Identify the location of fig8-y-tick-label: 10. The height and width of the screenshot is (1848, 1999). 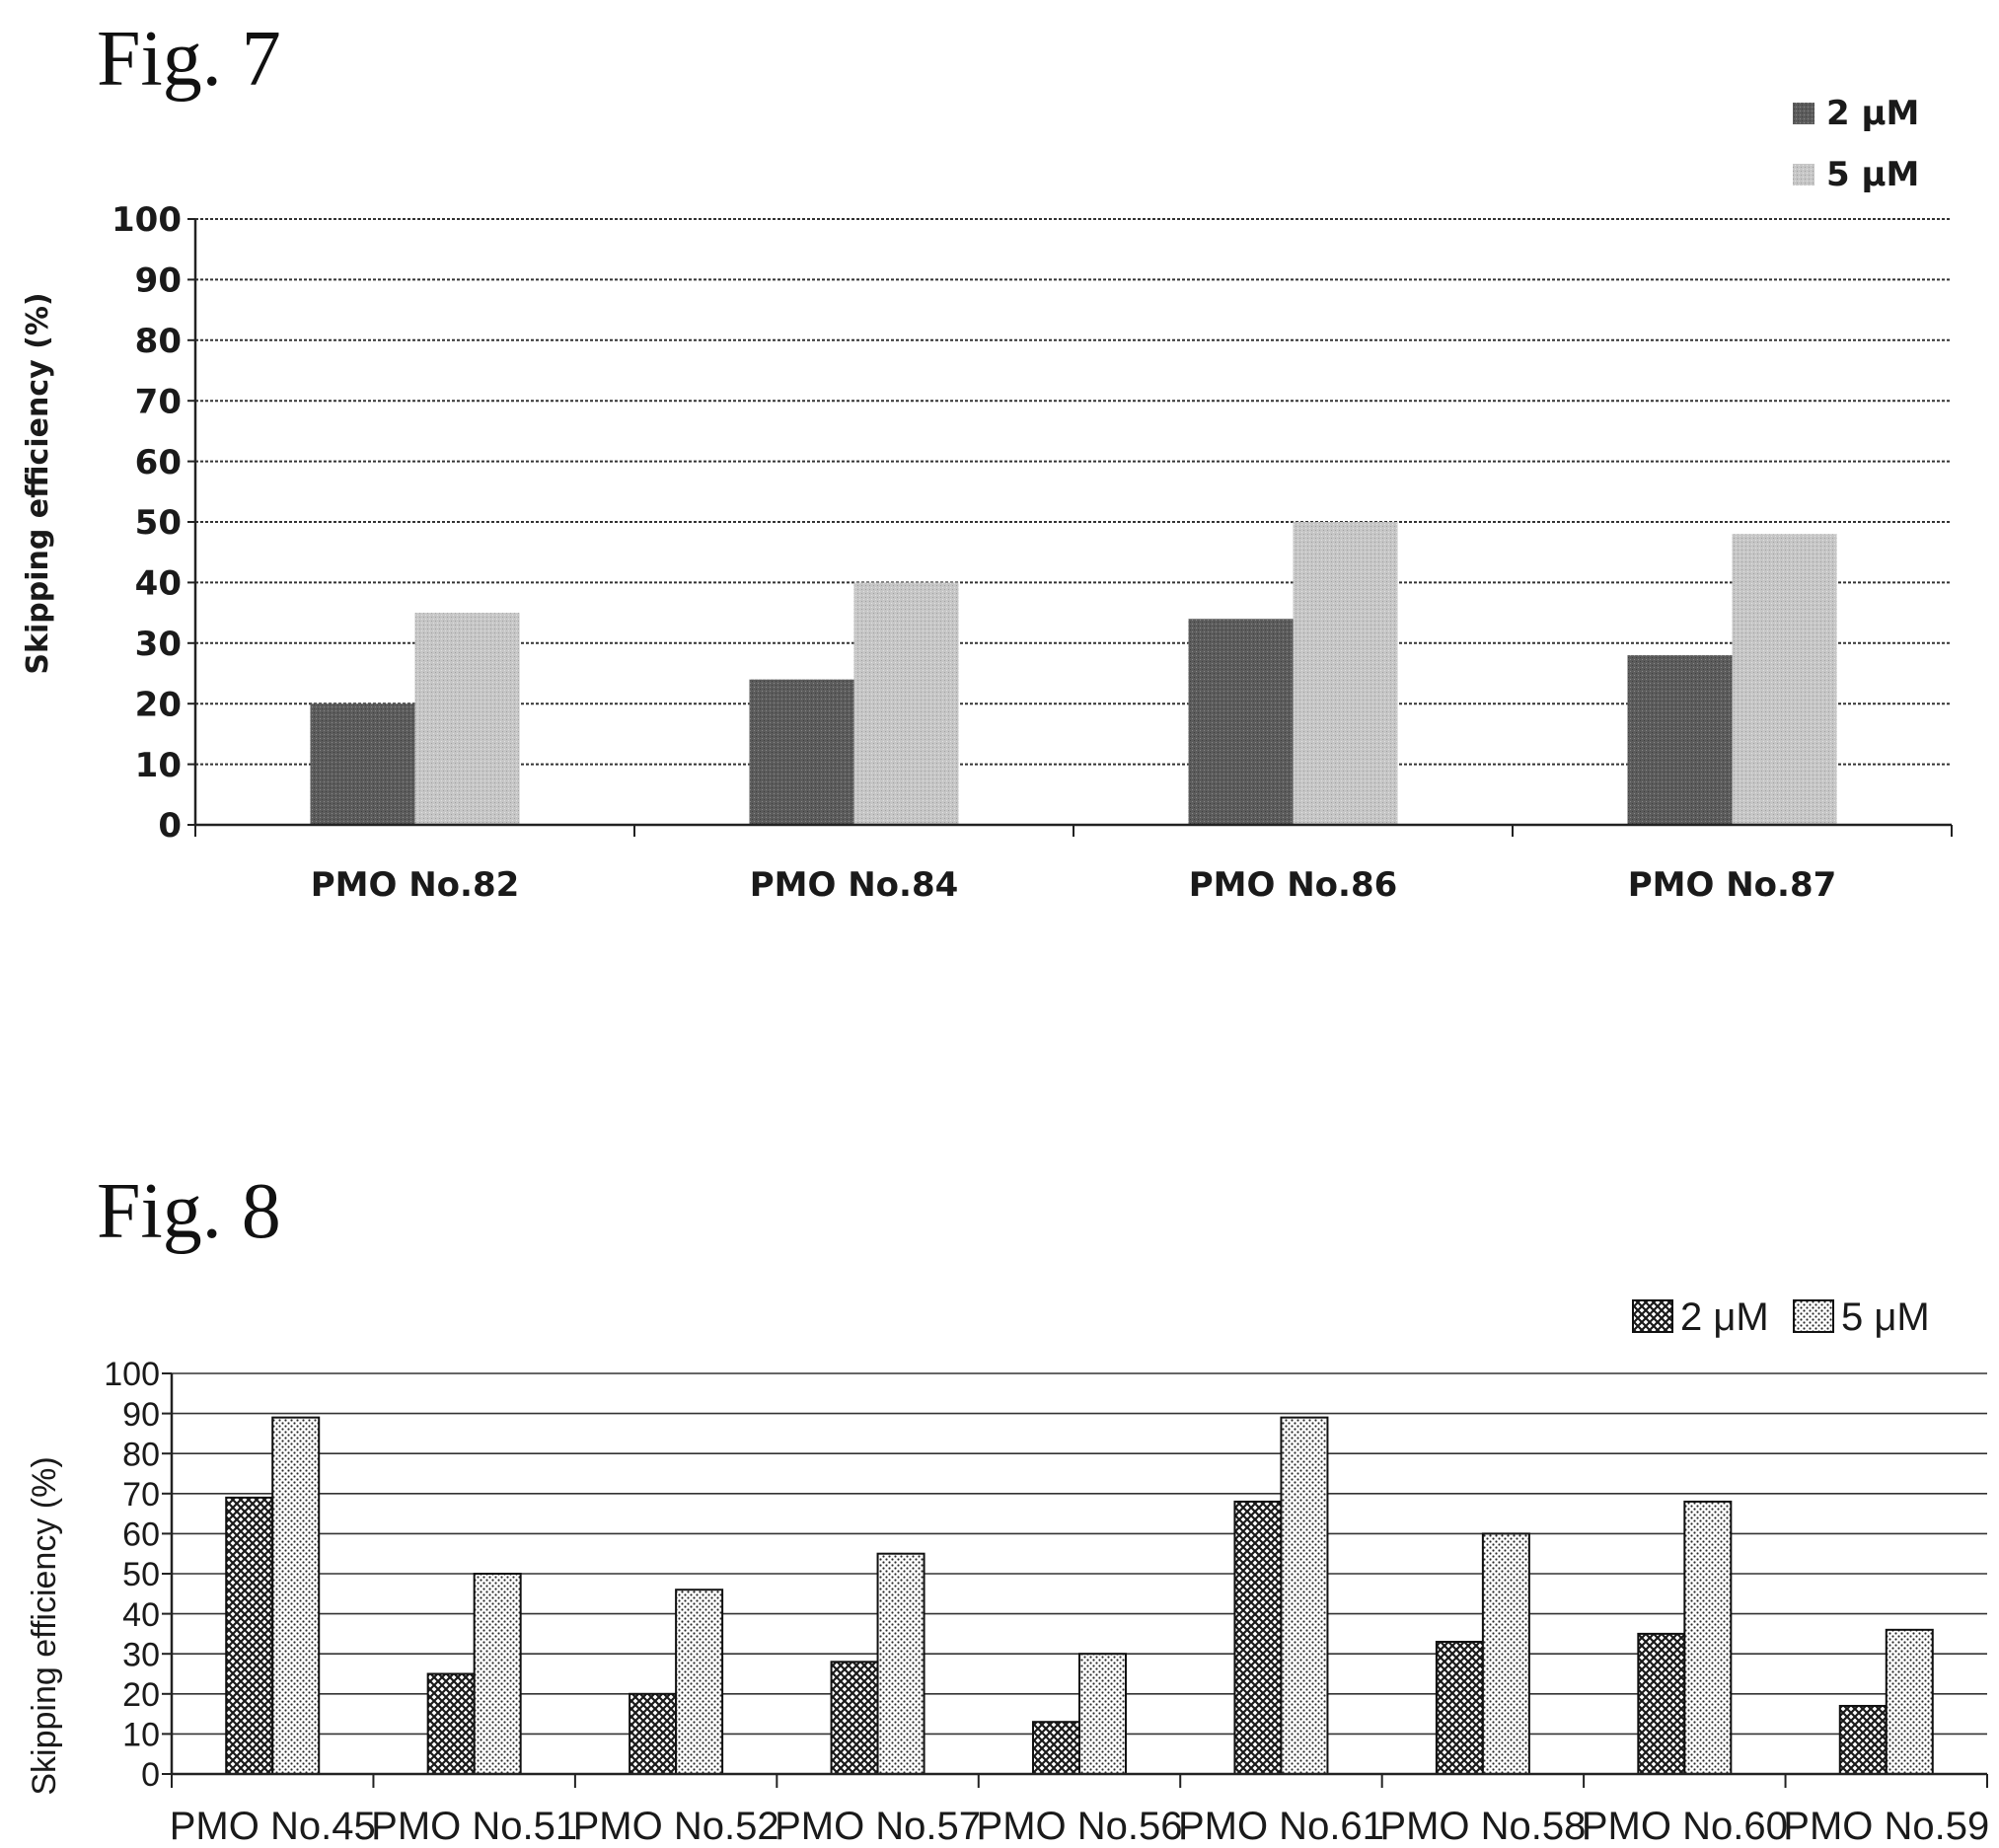
(141, 1735).